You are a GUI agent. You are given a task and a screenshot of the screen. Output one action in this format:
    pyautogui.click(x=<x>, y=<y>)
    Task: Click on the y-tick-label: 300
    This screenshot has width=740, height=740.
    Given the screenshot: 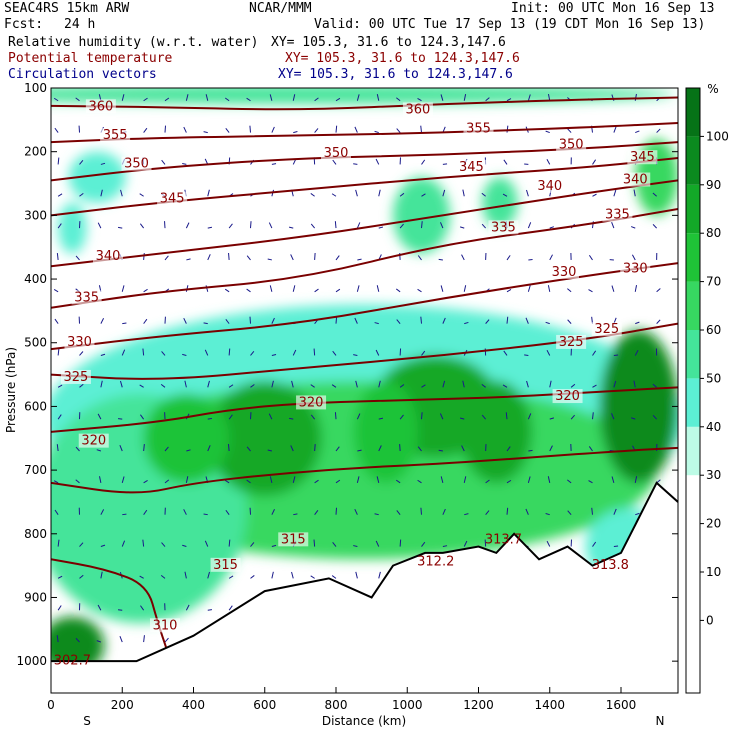 What is the action you would take?
    pyautogui.click(x=35, y=215)
    